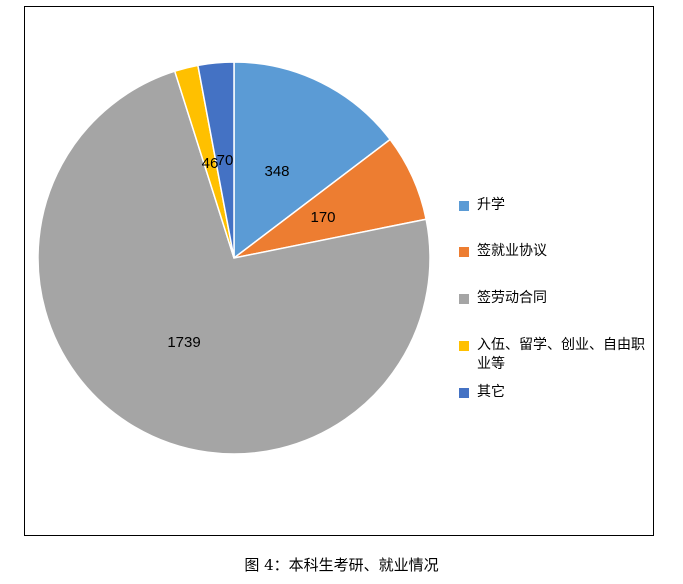 The width and height of the screenshot is (683, 584). Describe the element at coordinates (553, 205) in the screenshot. I see `legend-item-shengxue: 升学` at that location.